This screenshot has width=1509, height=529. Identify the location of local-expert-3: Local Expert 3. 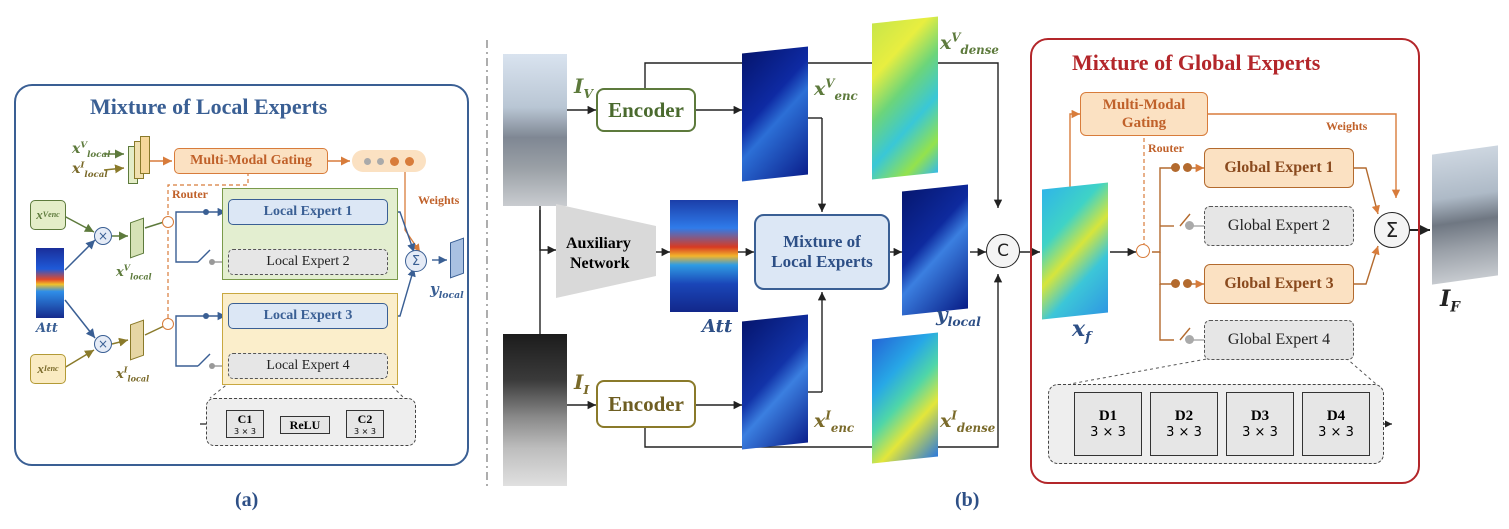
(308, 316).